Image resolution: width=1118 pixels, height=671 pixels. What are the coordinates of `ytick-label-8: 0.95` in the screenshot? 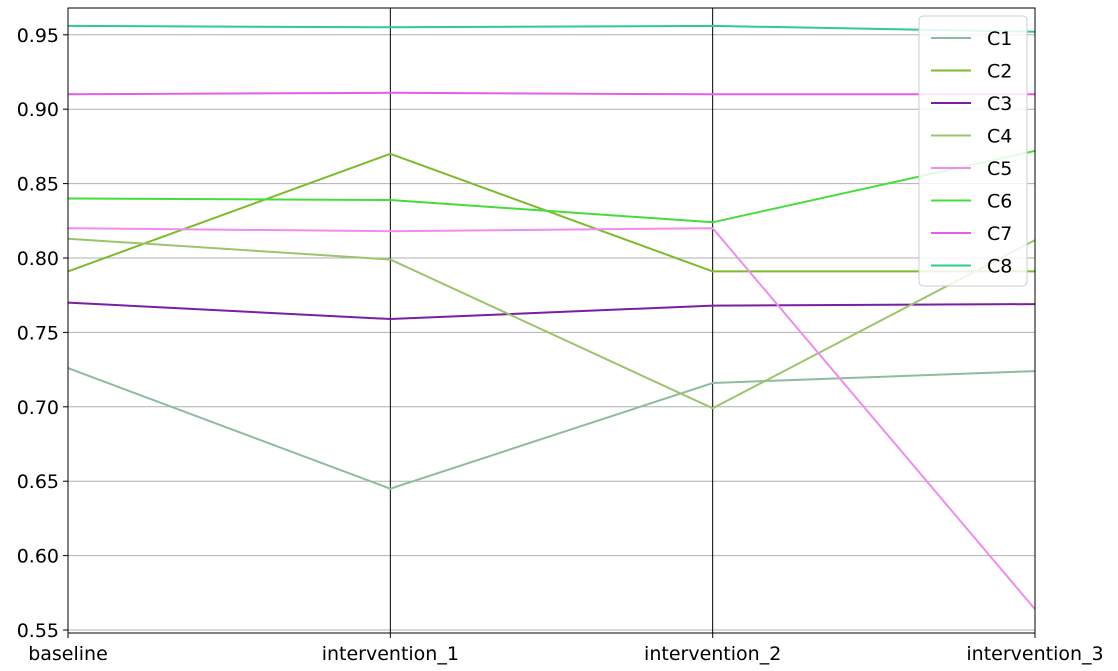 It's located at (38, 36).